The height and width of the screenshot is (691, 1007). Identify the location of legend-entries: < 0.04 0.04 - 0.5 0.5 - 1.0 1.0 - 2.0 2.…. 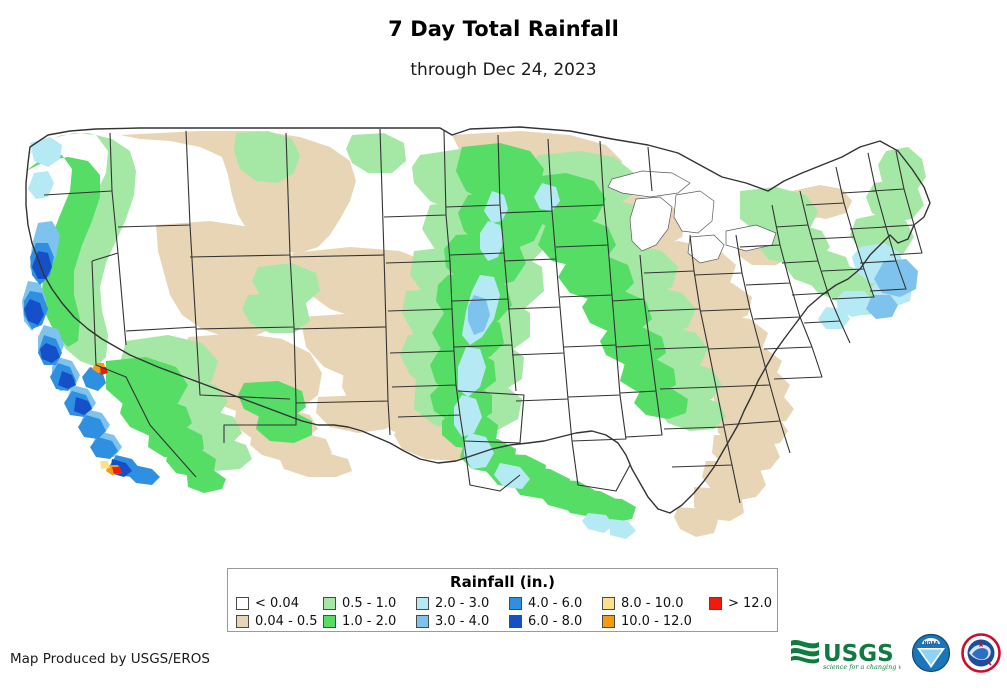
(502, 612).